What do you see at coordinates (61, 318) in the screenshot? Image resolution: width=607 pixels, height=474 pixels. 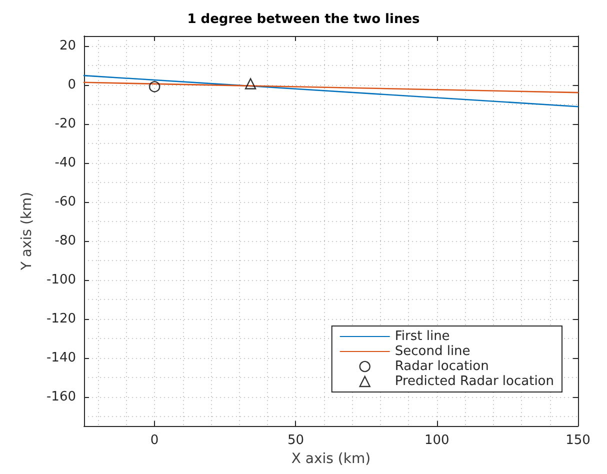 I see `y-tick-label: -120` at bounding box center [61, 318].